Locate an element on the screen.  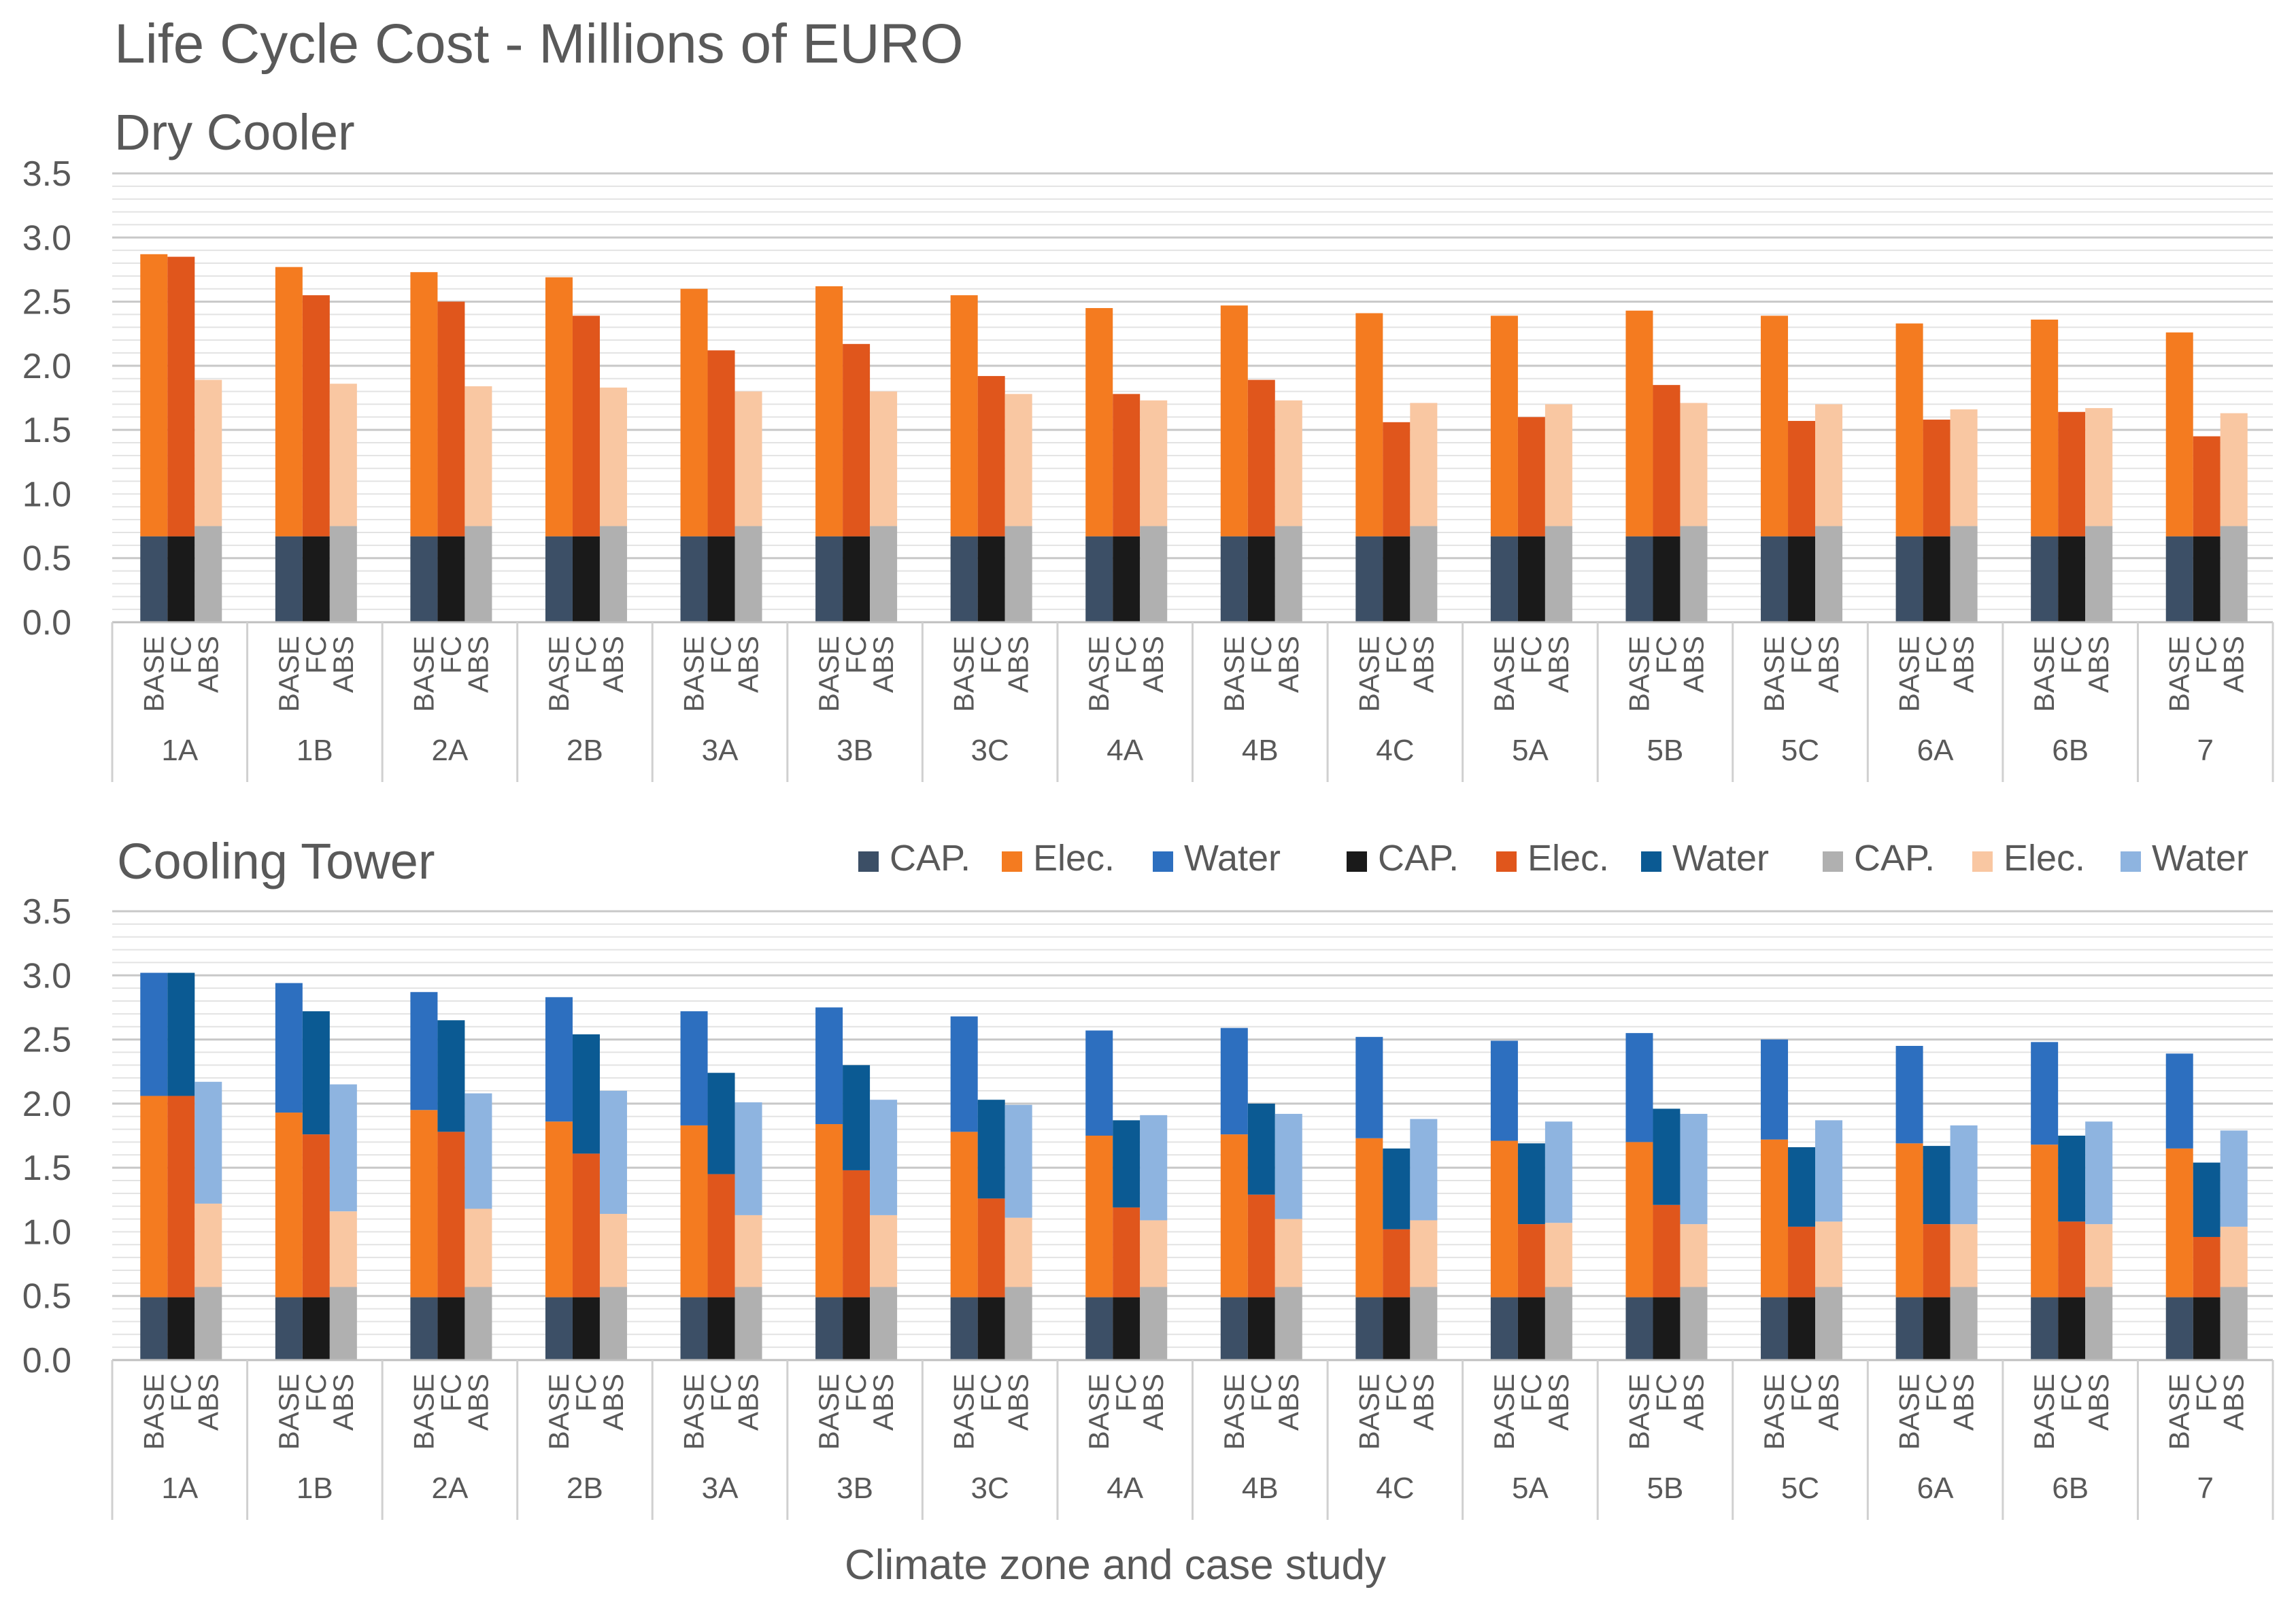
bar-base-water-4a is located at coordinates (1099, 1083).